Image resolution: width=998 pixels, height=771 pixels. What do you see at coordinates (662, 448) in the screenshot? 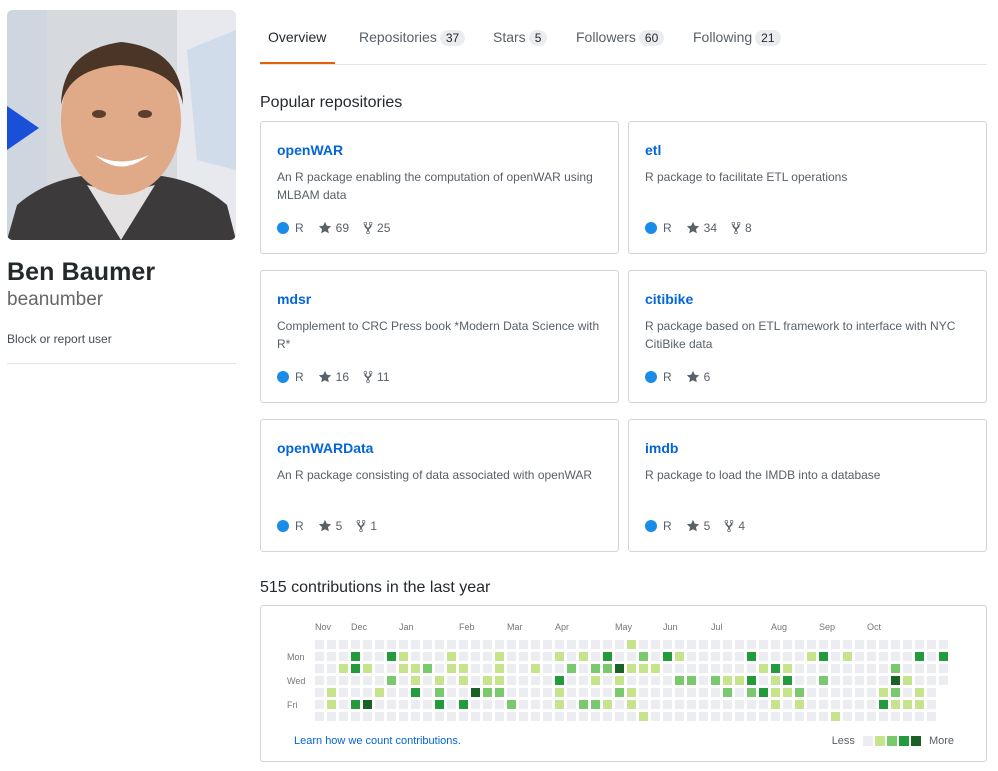
I see `repo-name-link: imdb` at bounding box center [662, 448].